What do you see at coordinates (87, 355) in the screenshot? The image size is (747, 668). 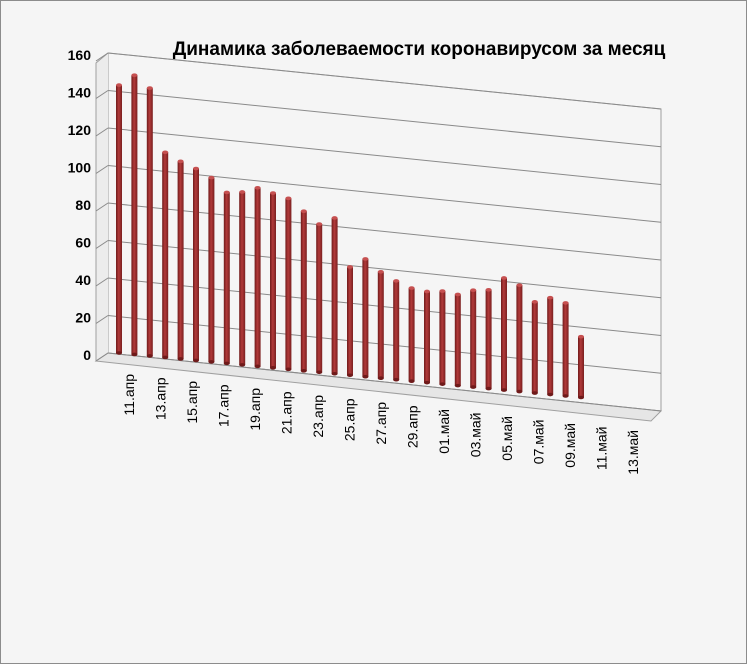 I see `y-tick-label: 0` at bounding box center [87, 355].